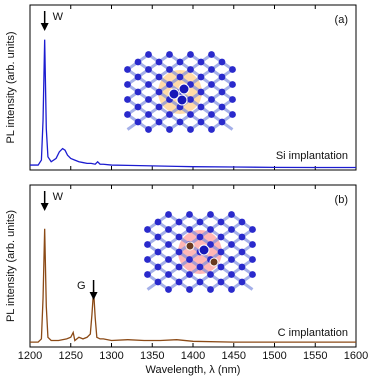 This screenshot has width=373, height=377. Describe the element at coordinates (71, 356) in the screenshot. I see `x-tick-label: 1250` at that location.